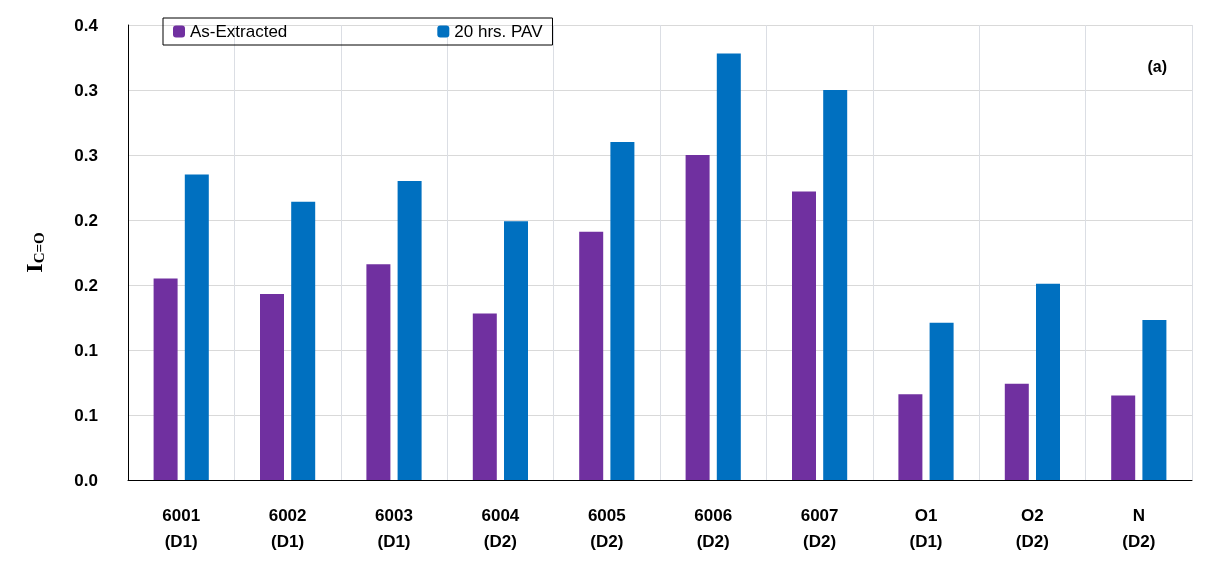  I want to click on x-tick-label: 6003 (D1), so click(394, 528).